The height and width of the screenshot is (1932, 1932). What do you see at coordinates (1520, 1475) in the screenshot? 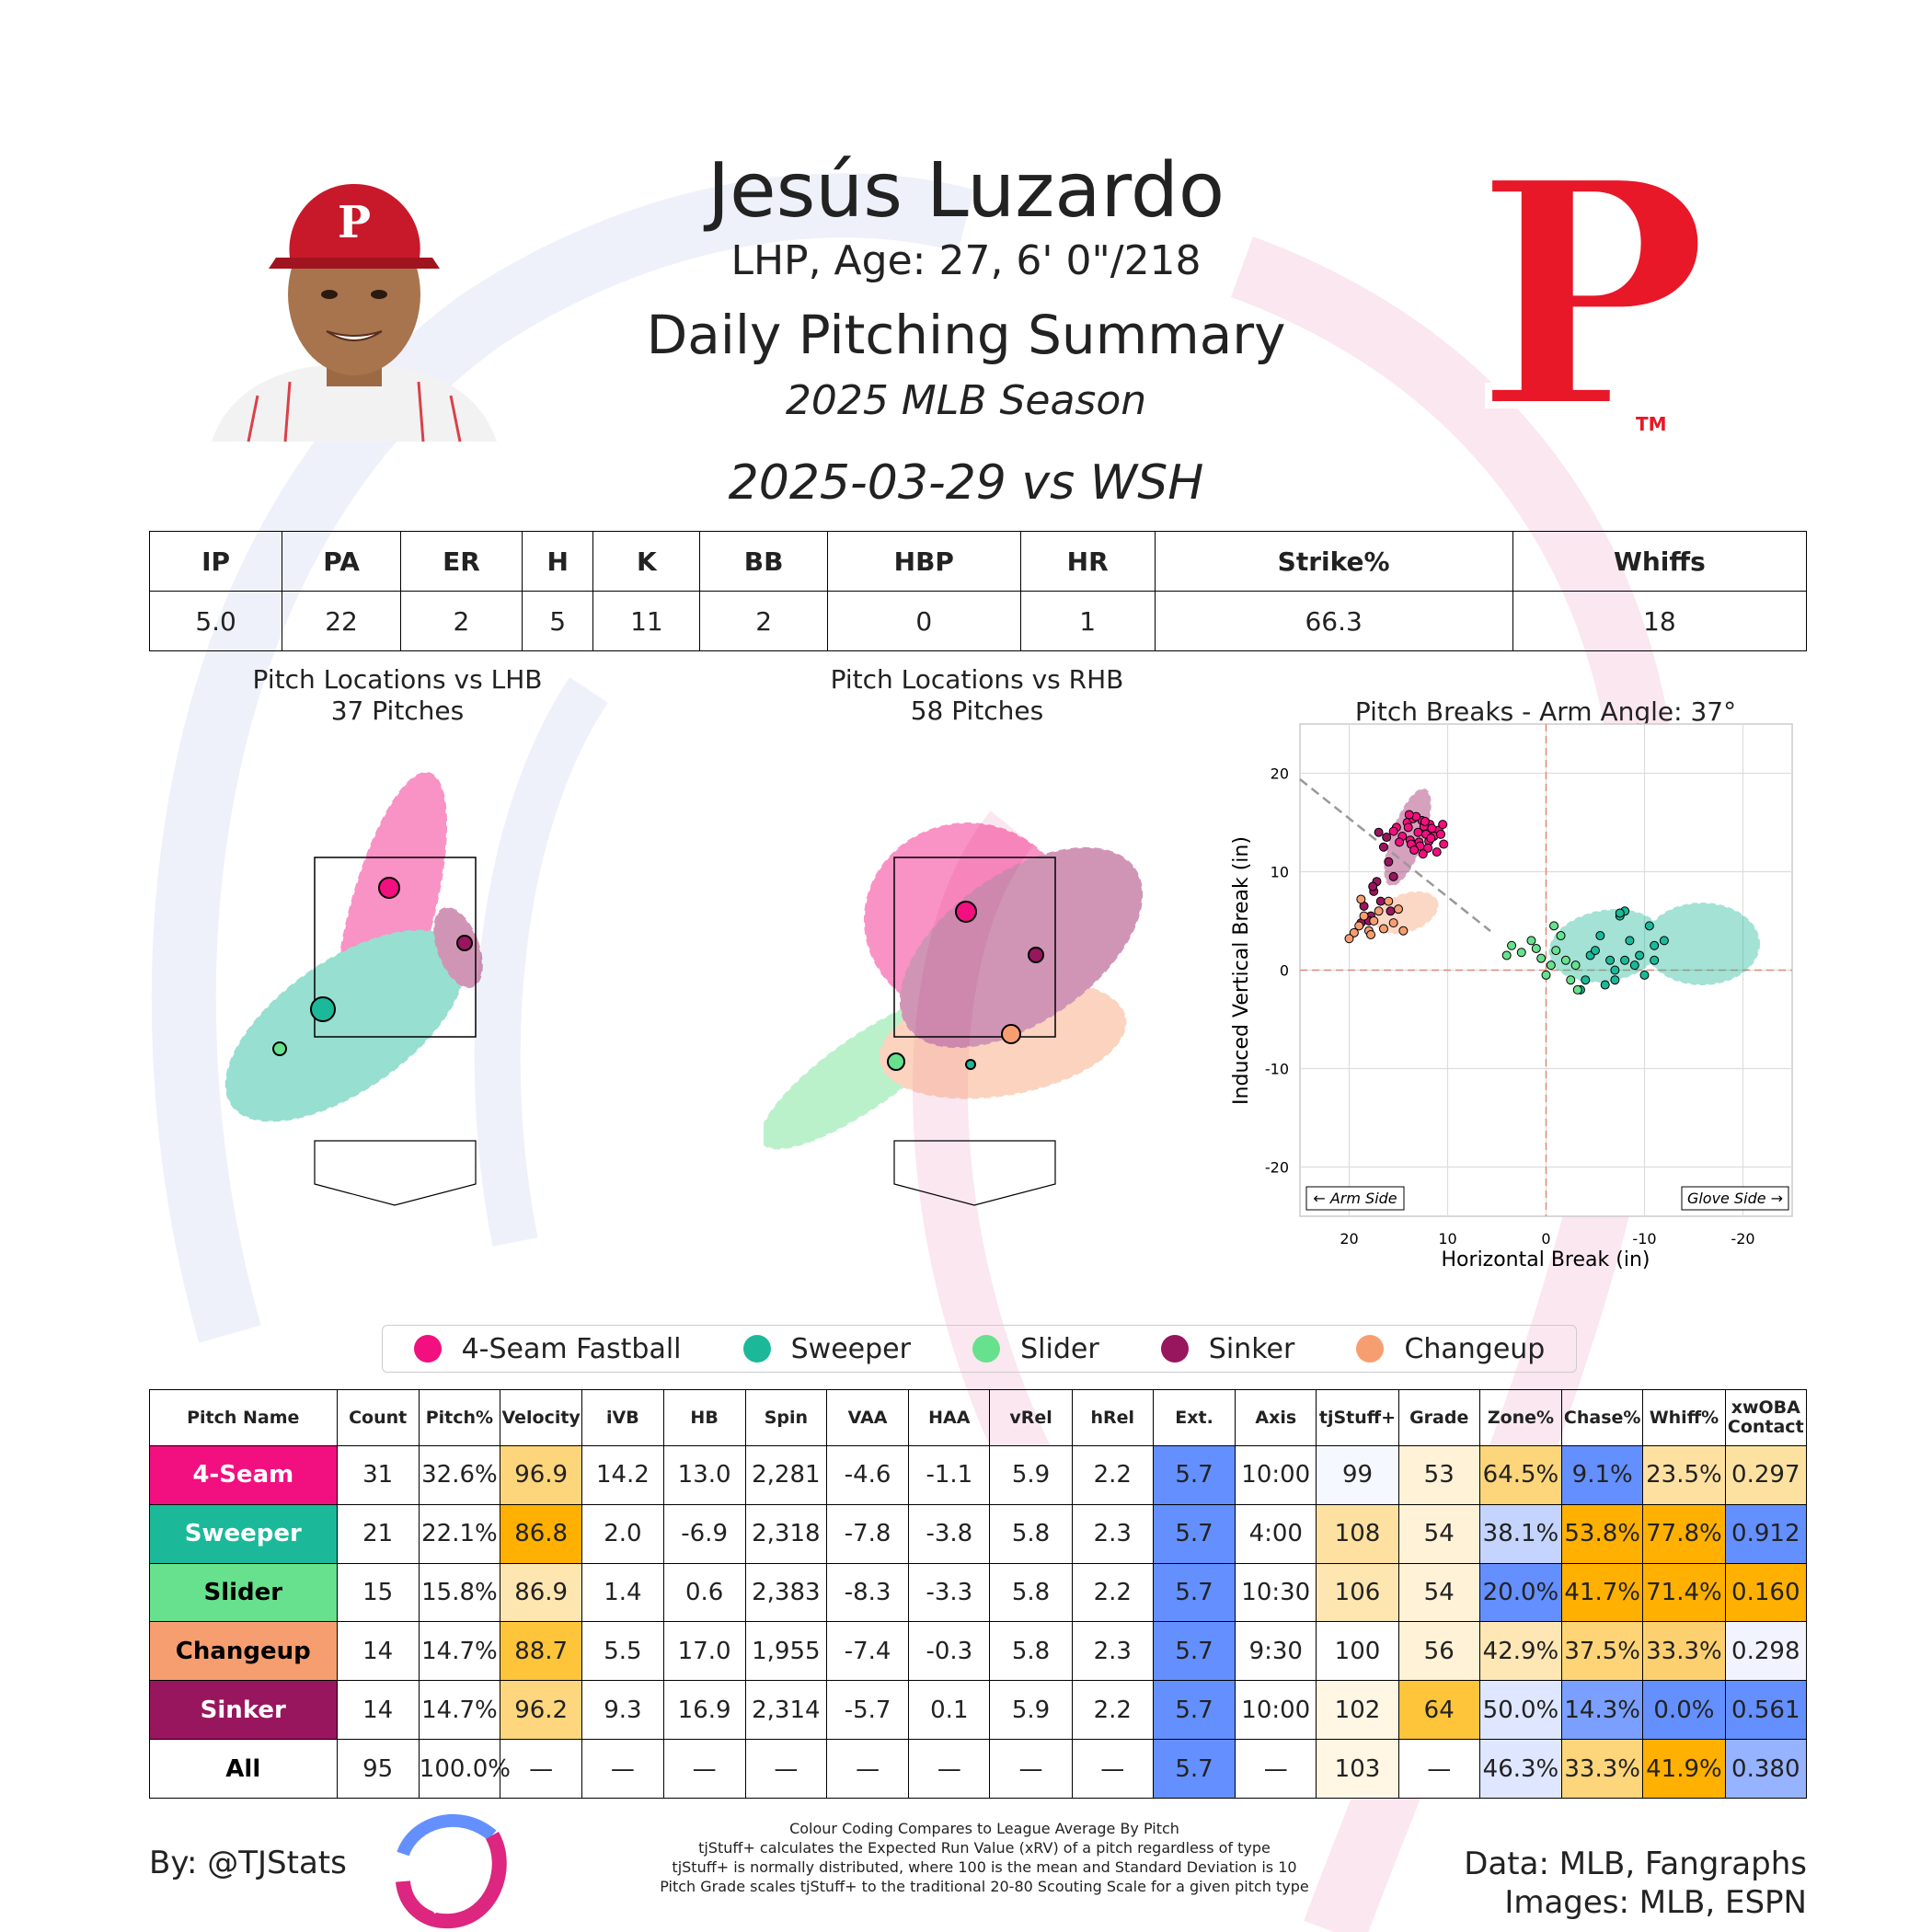
I see `table-cell: 64.5%` at bounding box center [1520, 1475].